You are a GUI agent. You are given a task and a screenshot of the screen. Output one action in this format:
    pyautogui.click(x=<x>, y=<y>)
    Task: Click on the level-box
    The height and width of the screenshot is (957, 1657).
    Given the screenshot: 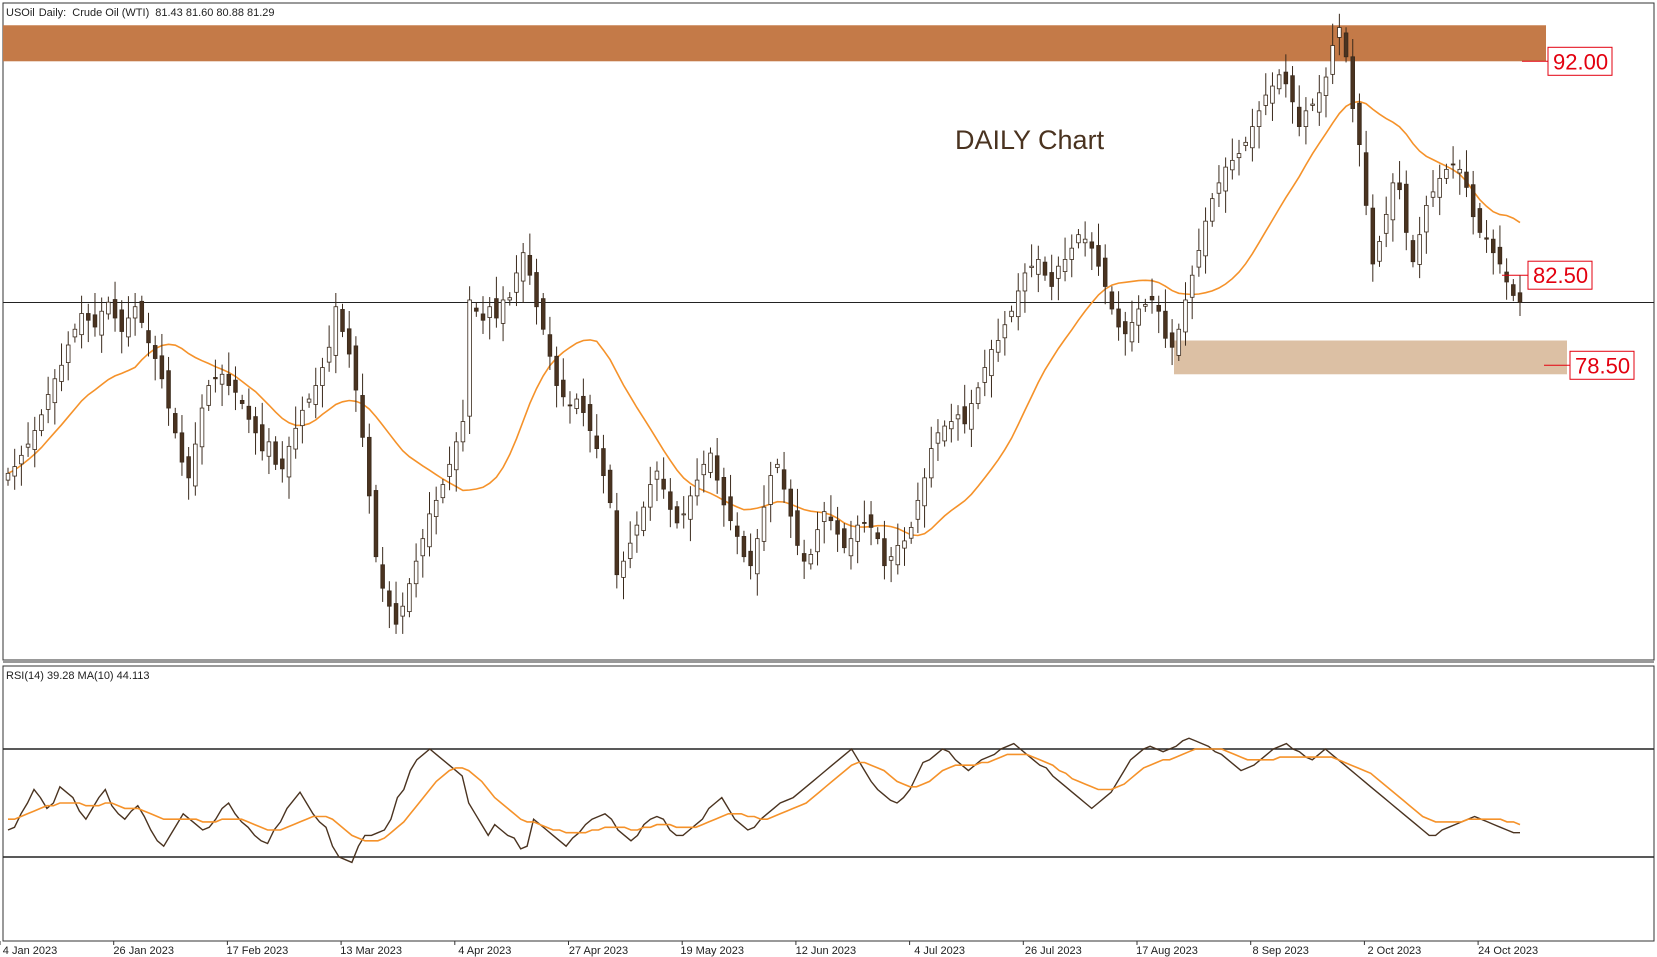 What is the action you would take?
    pyautogui.click(x=1560, y=275)
    